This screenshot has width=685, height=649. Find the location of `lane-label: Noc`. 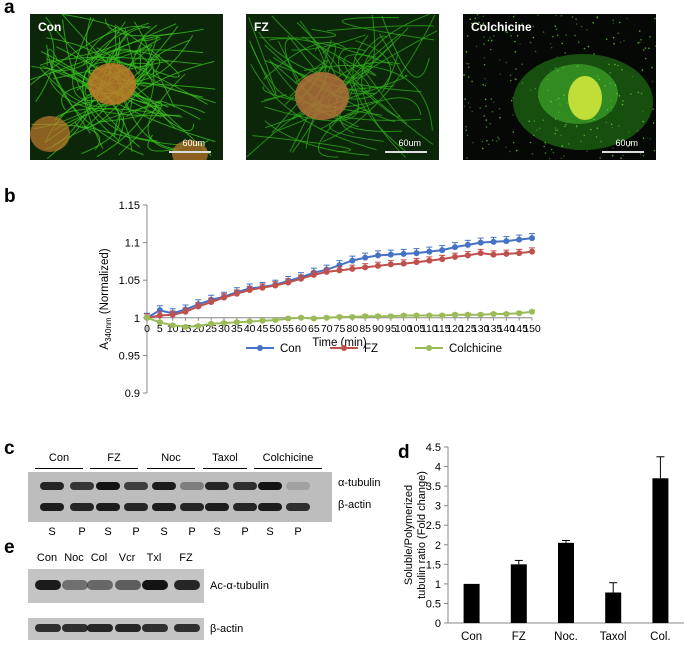

lane-label: Noc is located at coordinates (74, 558).